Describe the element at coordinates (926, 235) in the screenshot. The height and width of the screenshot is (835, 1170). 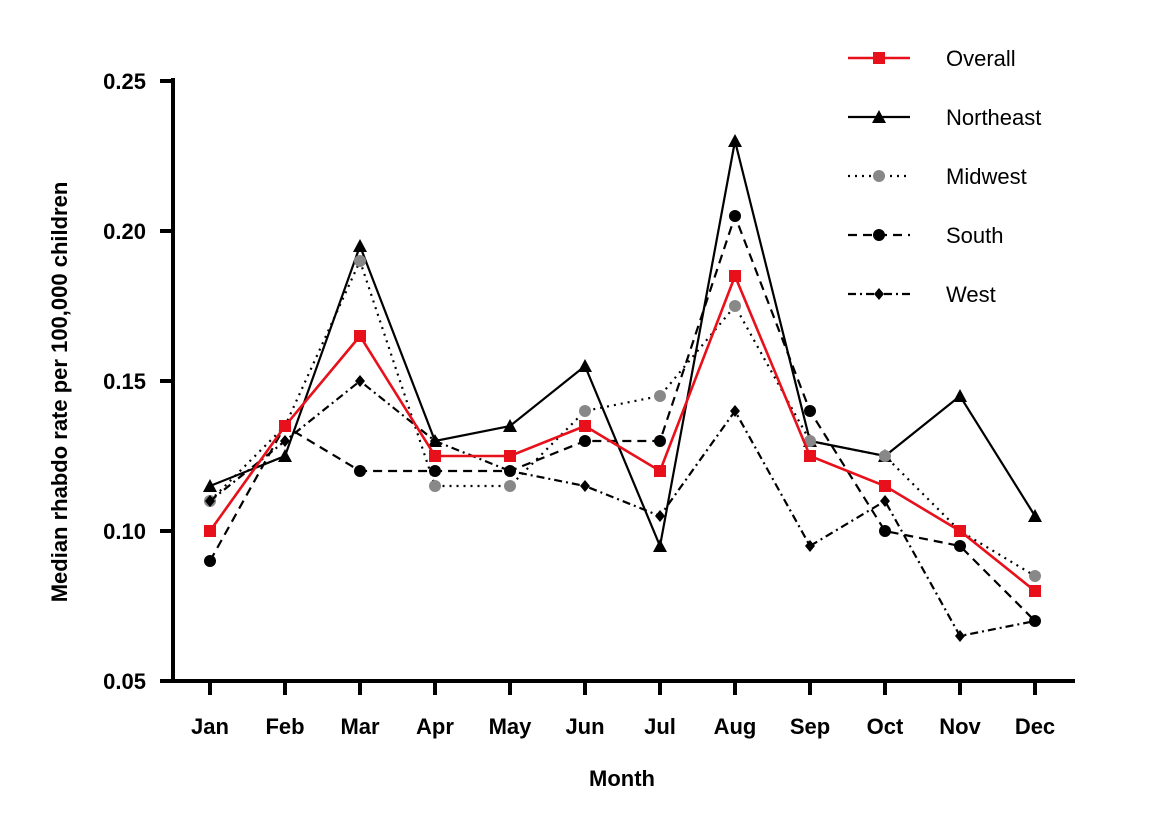
I see `legend-item-south: South` at that location.